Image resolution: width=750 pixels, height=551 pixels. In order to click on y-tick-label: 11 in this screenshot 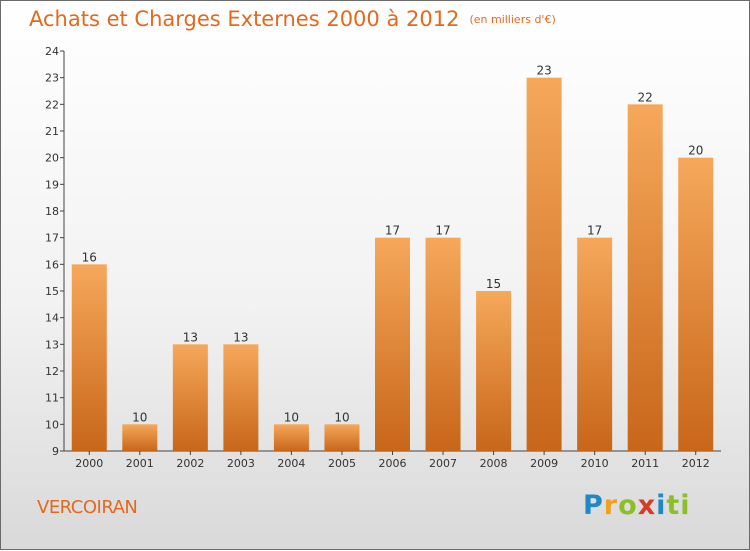, I will do `click(52, 398)`.